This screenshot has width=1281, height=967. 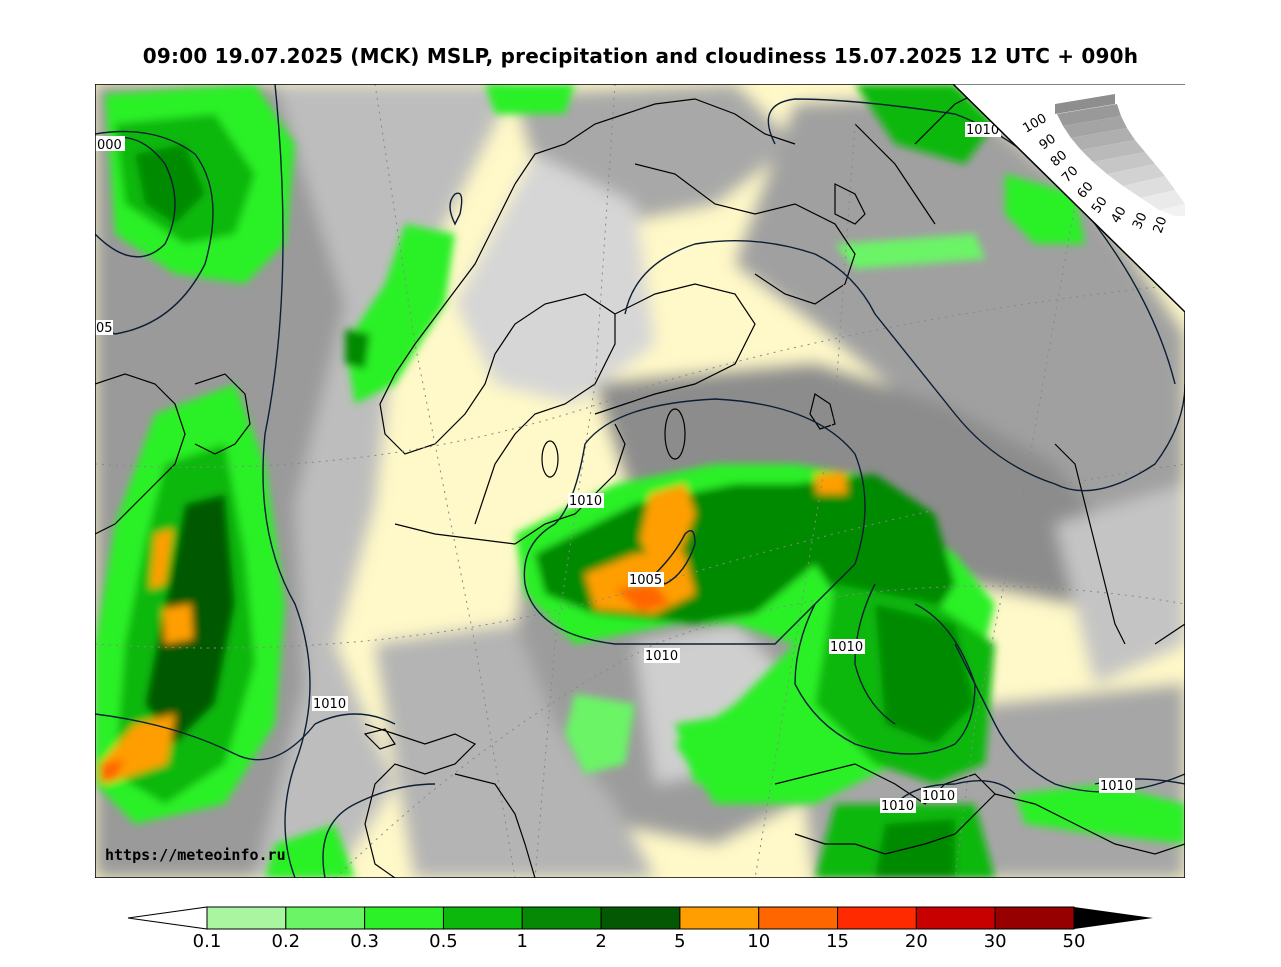 I want to click on isobar-label: 000, so click(x=110, y=144).